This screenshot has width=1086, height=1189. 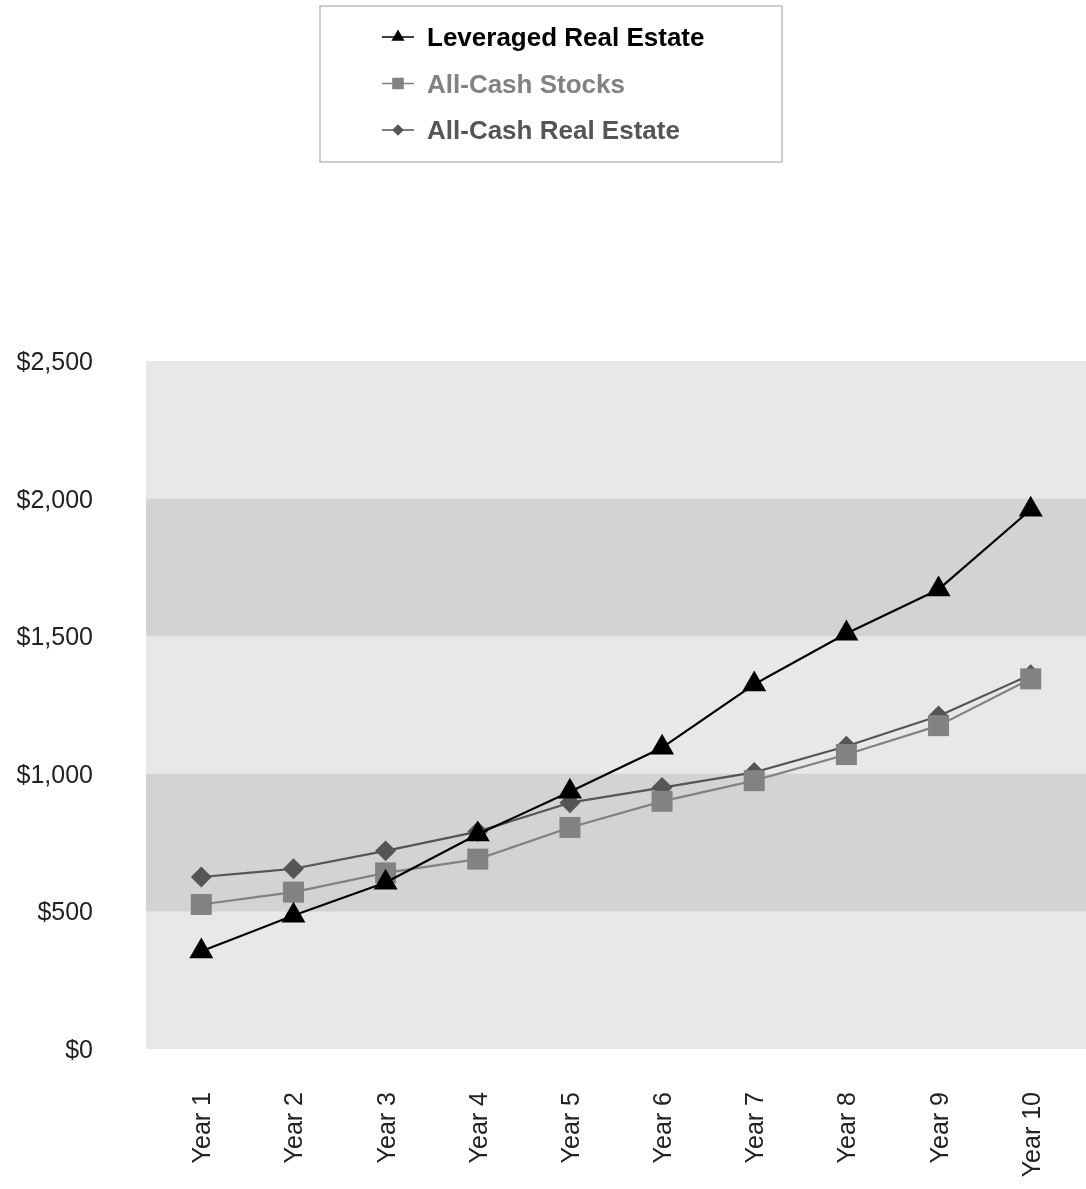 What do you see at coordinates (569, 1128) in the screenshot?
I see `x-tick-label: Year 5` at bounding box center [569, 1128].